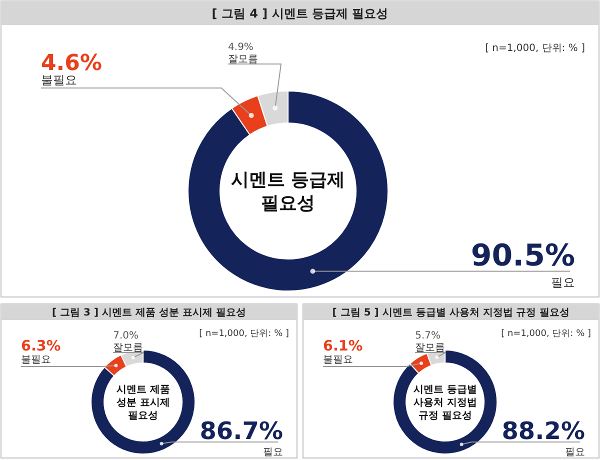  What do you see at coordinates (543, 431) in the screenshot?
I see `data-label: 88.2%` at bounding box center [543, 431].